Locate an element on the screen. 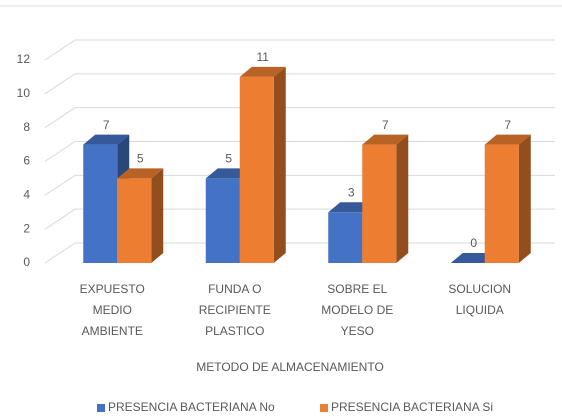 The width and height of the screenshot is (562, 419). y-tick-label: 12 is located at coordinates (24, 59).